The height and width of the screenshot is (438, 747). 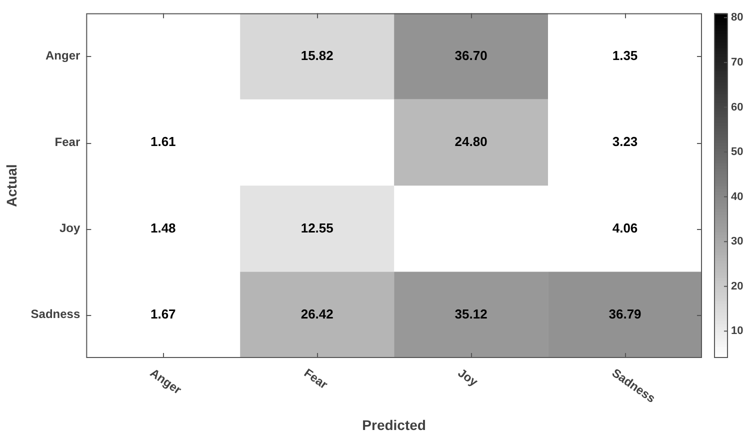 What do you see at coordinates (55, 314) in the screenshot?
I see `y-tick-label: Sadness` at bounding box center [55, 314].